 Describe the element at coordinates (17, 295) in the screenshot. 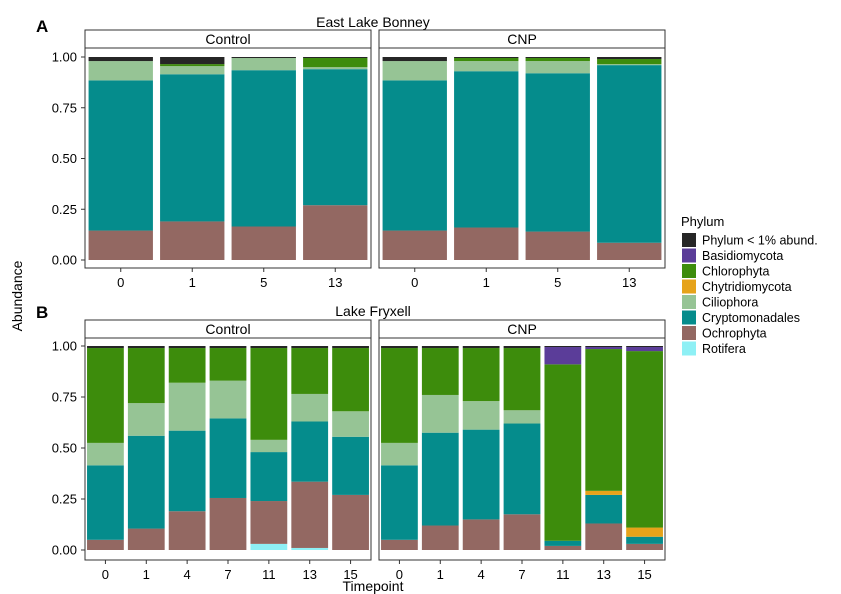

I see `y-axis-title: Abundance` at that location.